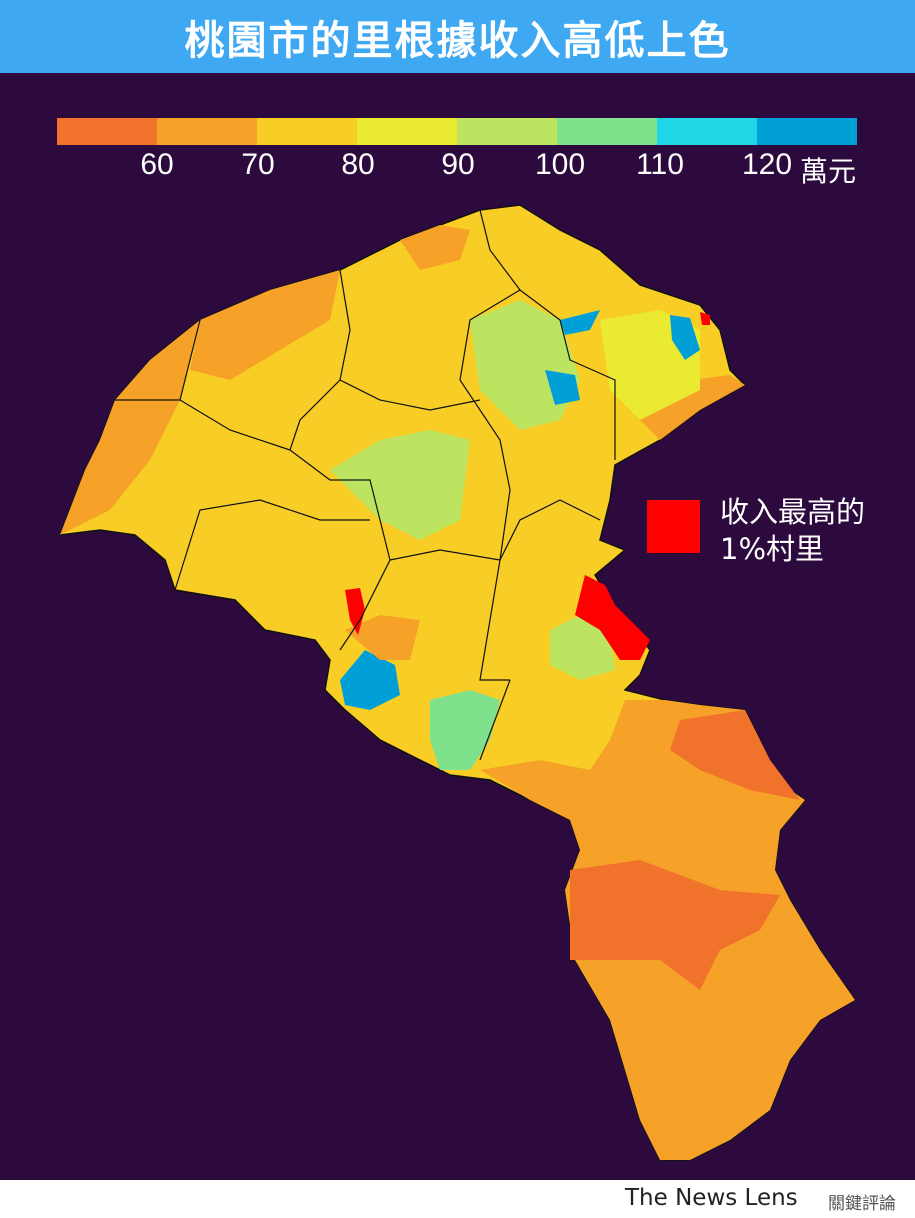 This screenshot has height=1218, width=915. What do you see at coordinates (265, 325) in the screenshot?
I see `region-northwest` at bounding box center [265, 325].